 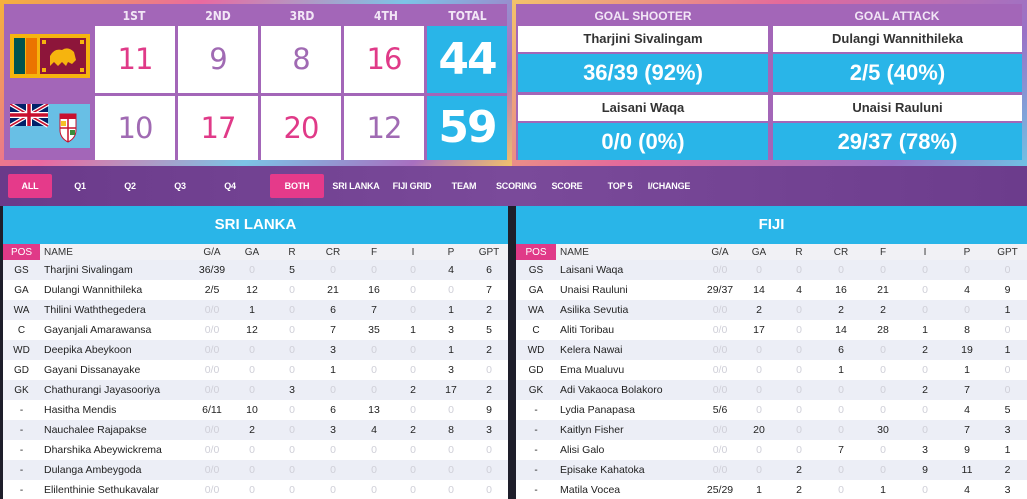 What do you see at coordinates (771, 290) in the screenshot?
I see `table-row: GA Unaisi Rauluni 29/37 14 4 16 21 0 4 9` at bounding box center [771, 290].